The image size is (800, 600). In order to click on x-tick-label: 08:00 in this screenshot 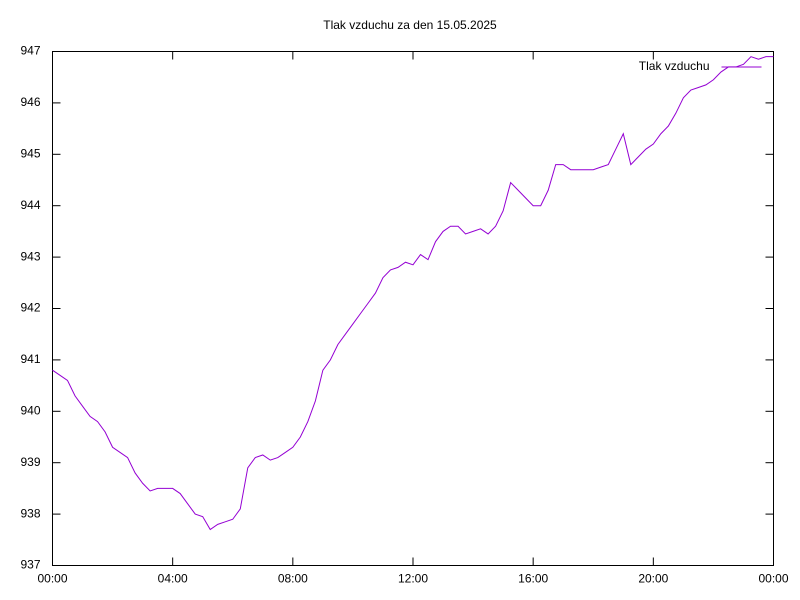, I will do `click(293, 579)`.